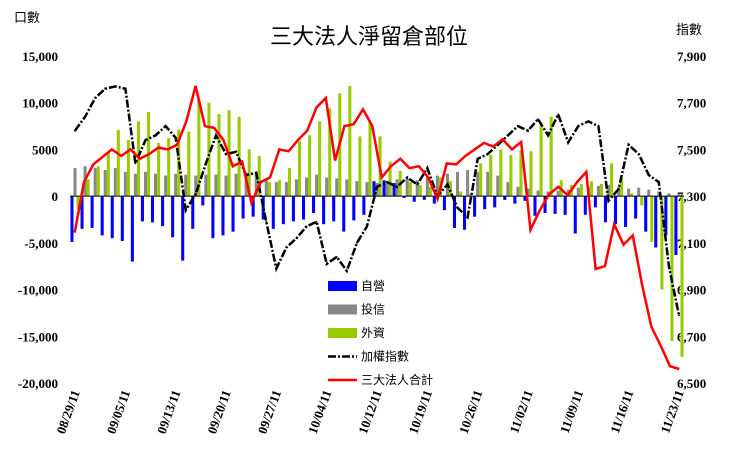 This screenshot has width=739, height=476. Describe the element at coordinates (38, 290) in the screenshot. I see `y-tick-label: -10,000` at that location.